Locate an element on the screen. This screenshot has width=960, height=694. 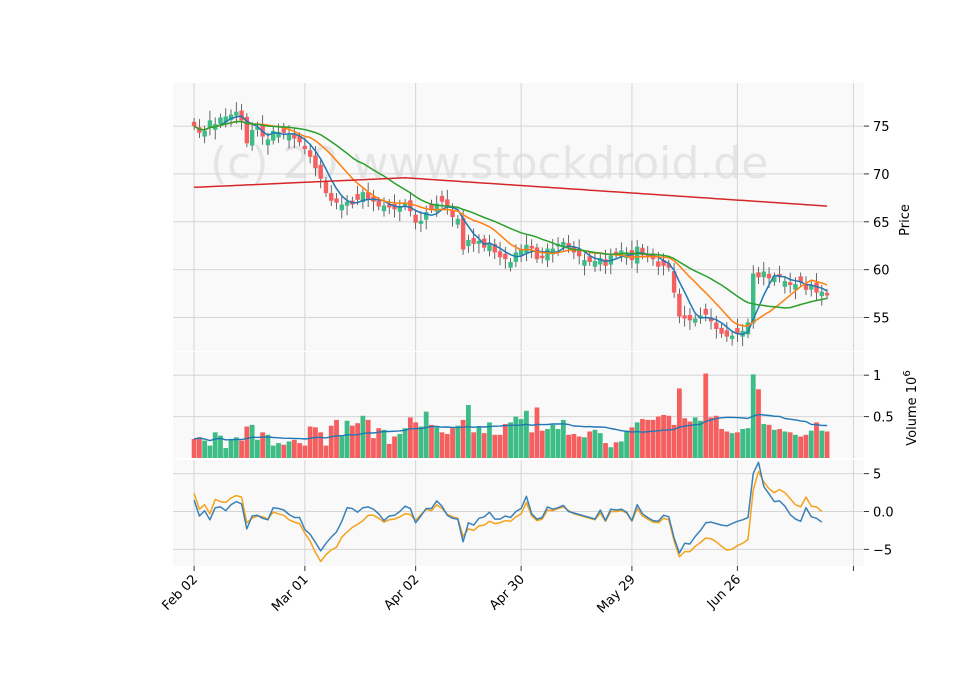
macd-tick-label: −5 is located at coordinates (882, 550).